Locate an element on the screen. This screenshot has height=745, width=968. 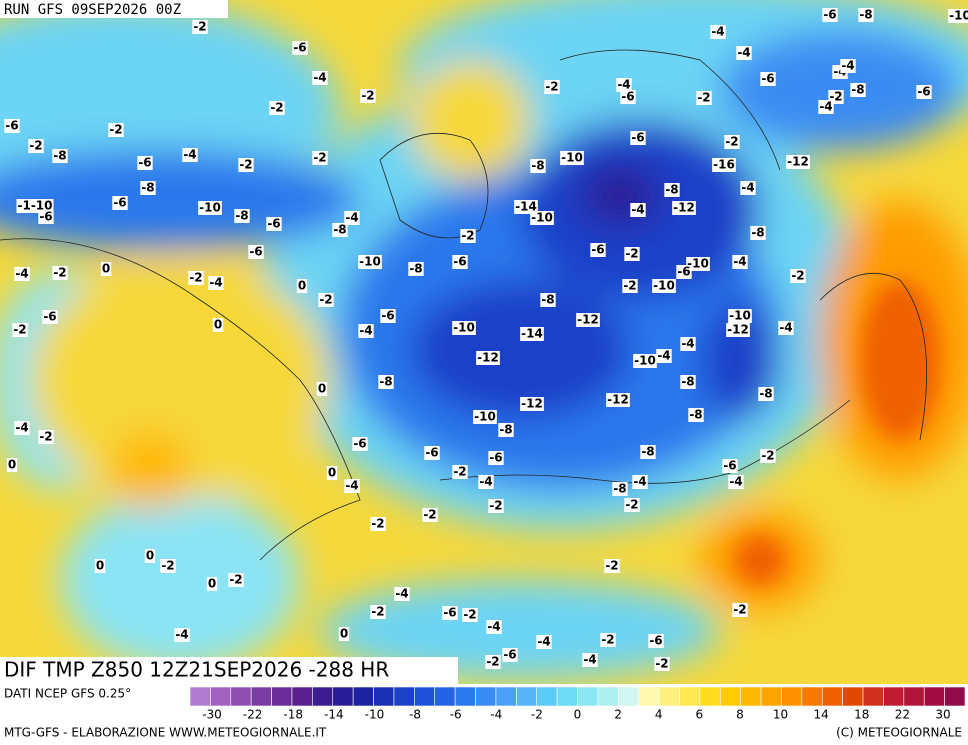
run-label: RUN GFS 09SEP2026 00Z is located at coordinates (92, 10).